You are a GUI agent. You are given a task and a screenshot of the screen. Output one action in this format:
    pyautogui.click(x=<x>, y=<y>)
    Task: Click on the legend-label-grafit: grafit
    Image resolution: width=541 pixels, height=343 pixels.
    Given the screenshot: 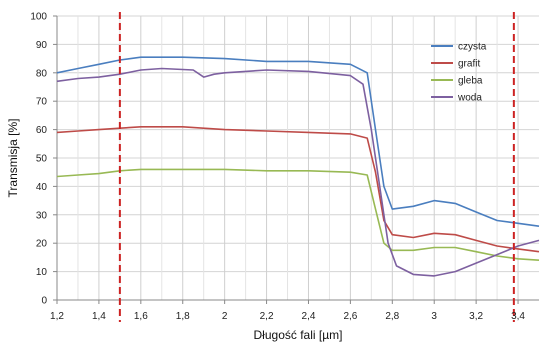 What is the action you would take?
    pyautogui.click(x=469, y=64)
    